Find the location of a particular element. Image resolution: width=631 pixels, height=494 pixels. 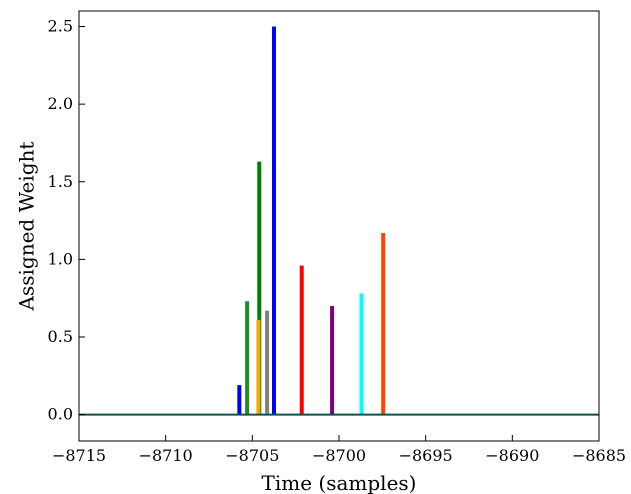

x-tick-label: −8710 is located at coordinates (166, 455).